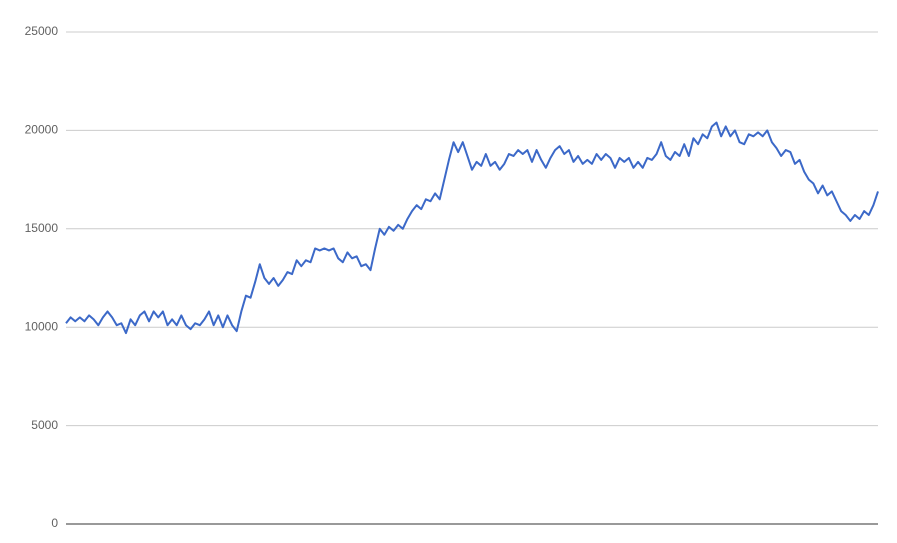 Image resolution: width=897 pixels, height=543 pixels. Describe the element at coordinates (42, 130) in the screenshot. I see `y-tick-label: 20000` at that location.